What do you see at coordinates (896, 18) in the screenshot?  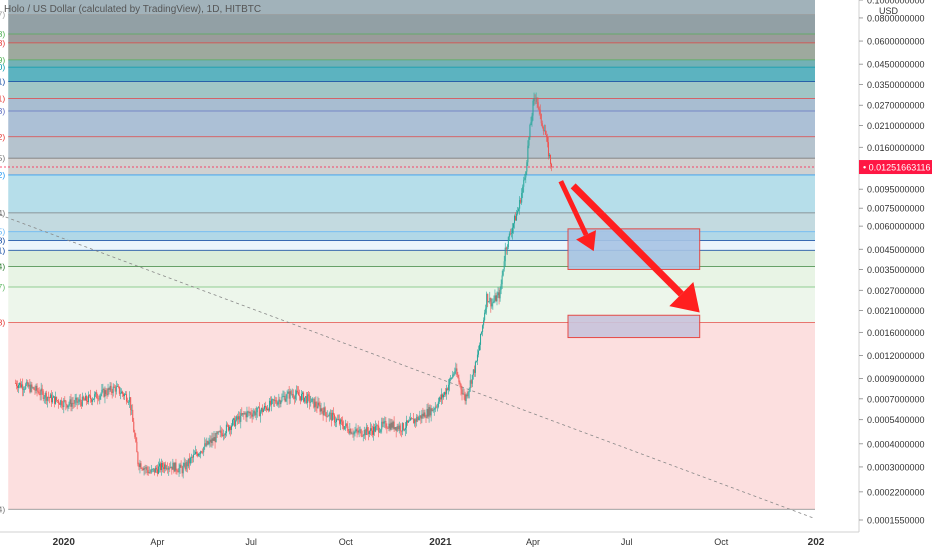 I see `price-tick-label: 0.0800000000` at bounding box center [896, 18].